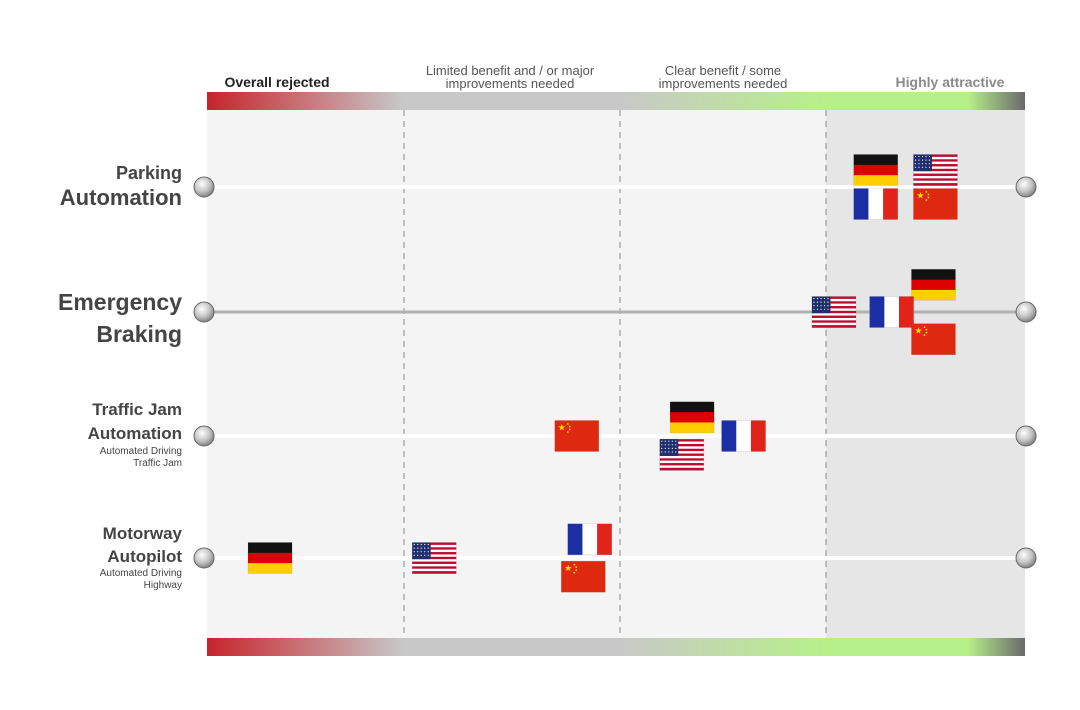  What do you see at coordinates (950, 82) in the screenshot?
I see `header-highly-attractive: Highly attractive` at bounding box center [950, 82].